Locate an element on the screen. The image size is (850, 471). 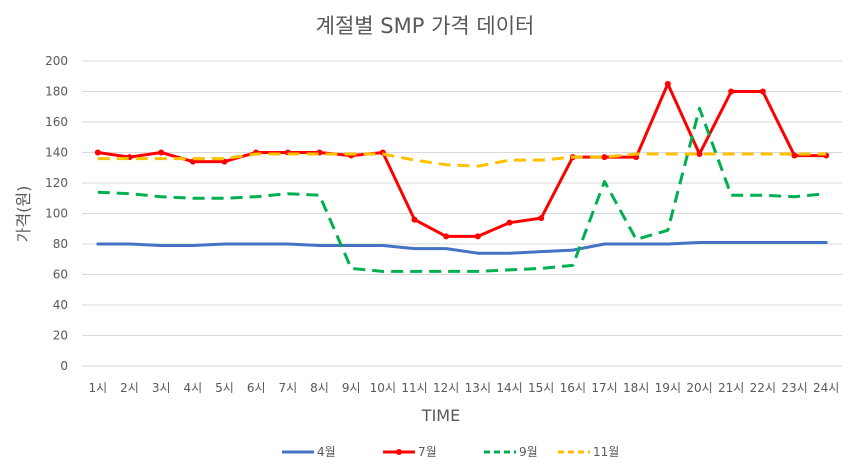
legend-marker is located at coordinates (399, 452).